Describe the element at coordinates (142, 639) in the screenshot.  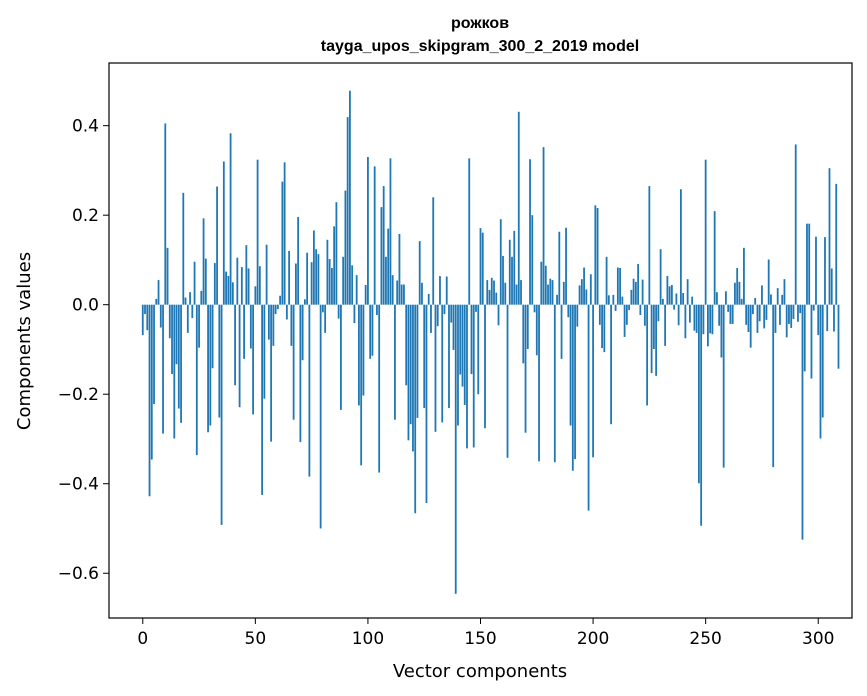
I see `x-tick-label: 0` at that location.